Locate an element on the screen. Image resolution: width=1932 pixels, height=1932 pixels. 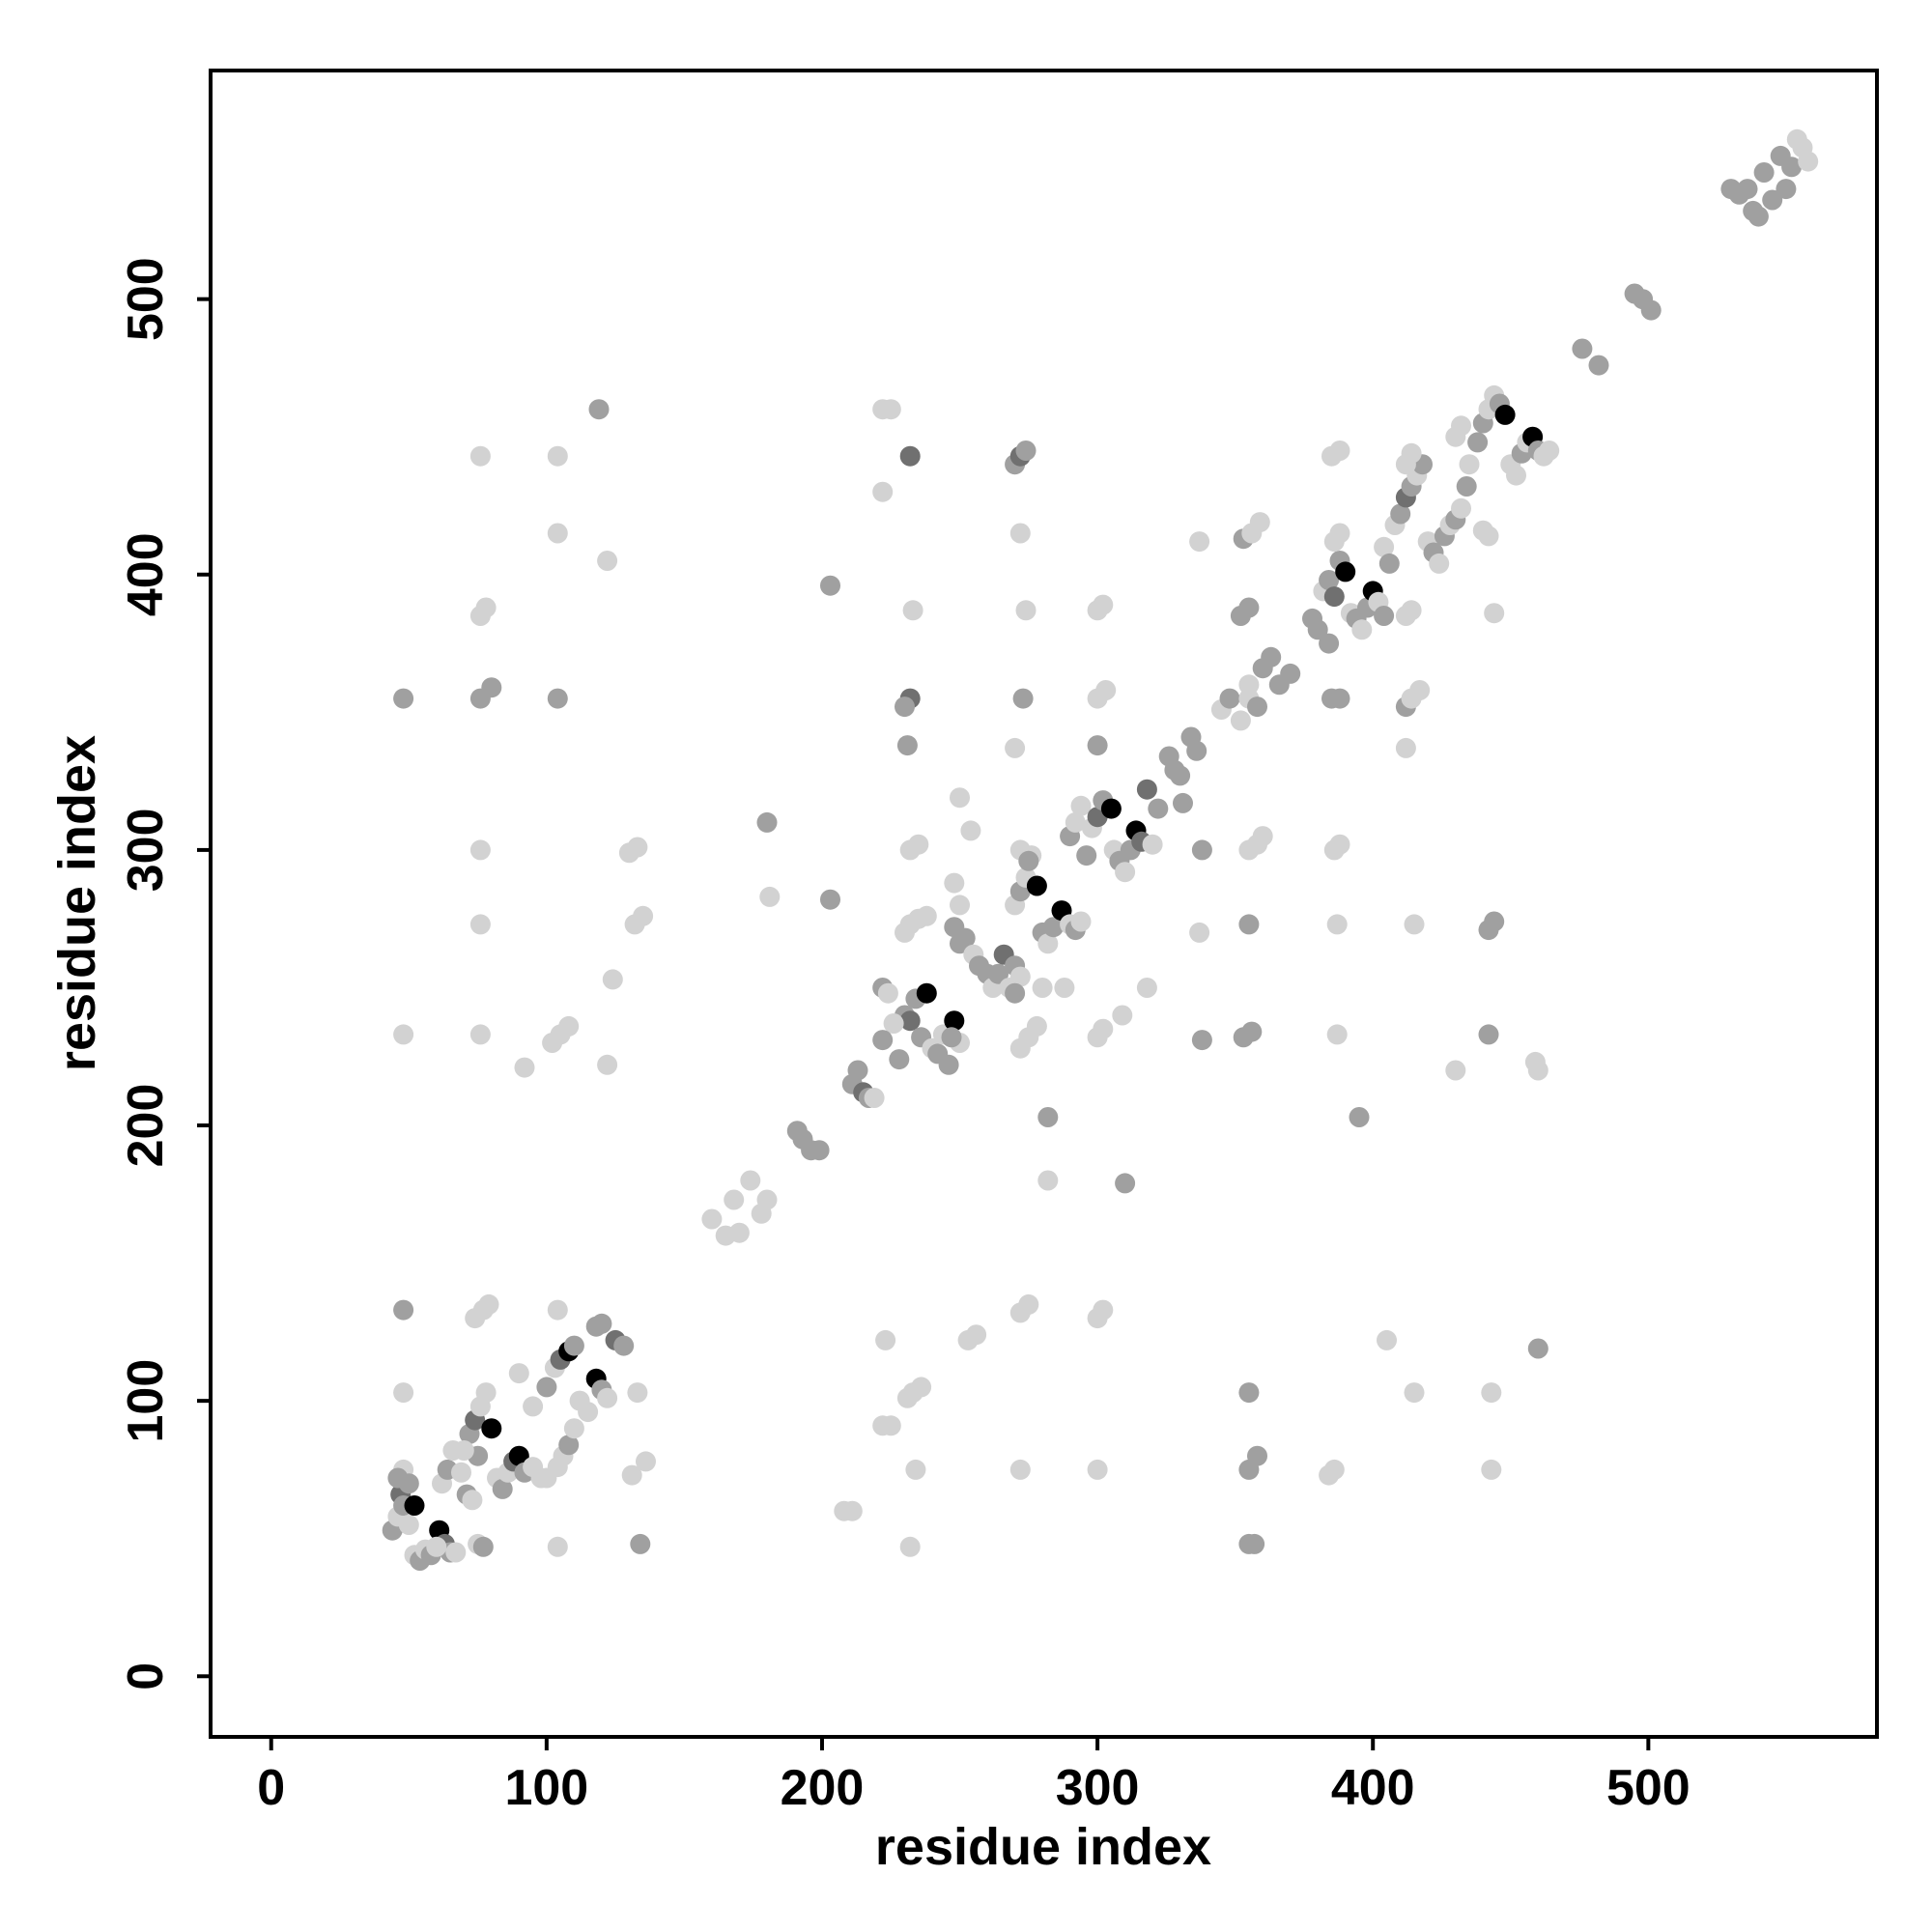
x-tick-label: 400 is located at coordinates (1373, 1788).